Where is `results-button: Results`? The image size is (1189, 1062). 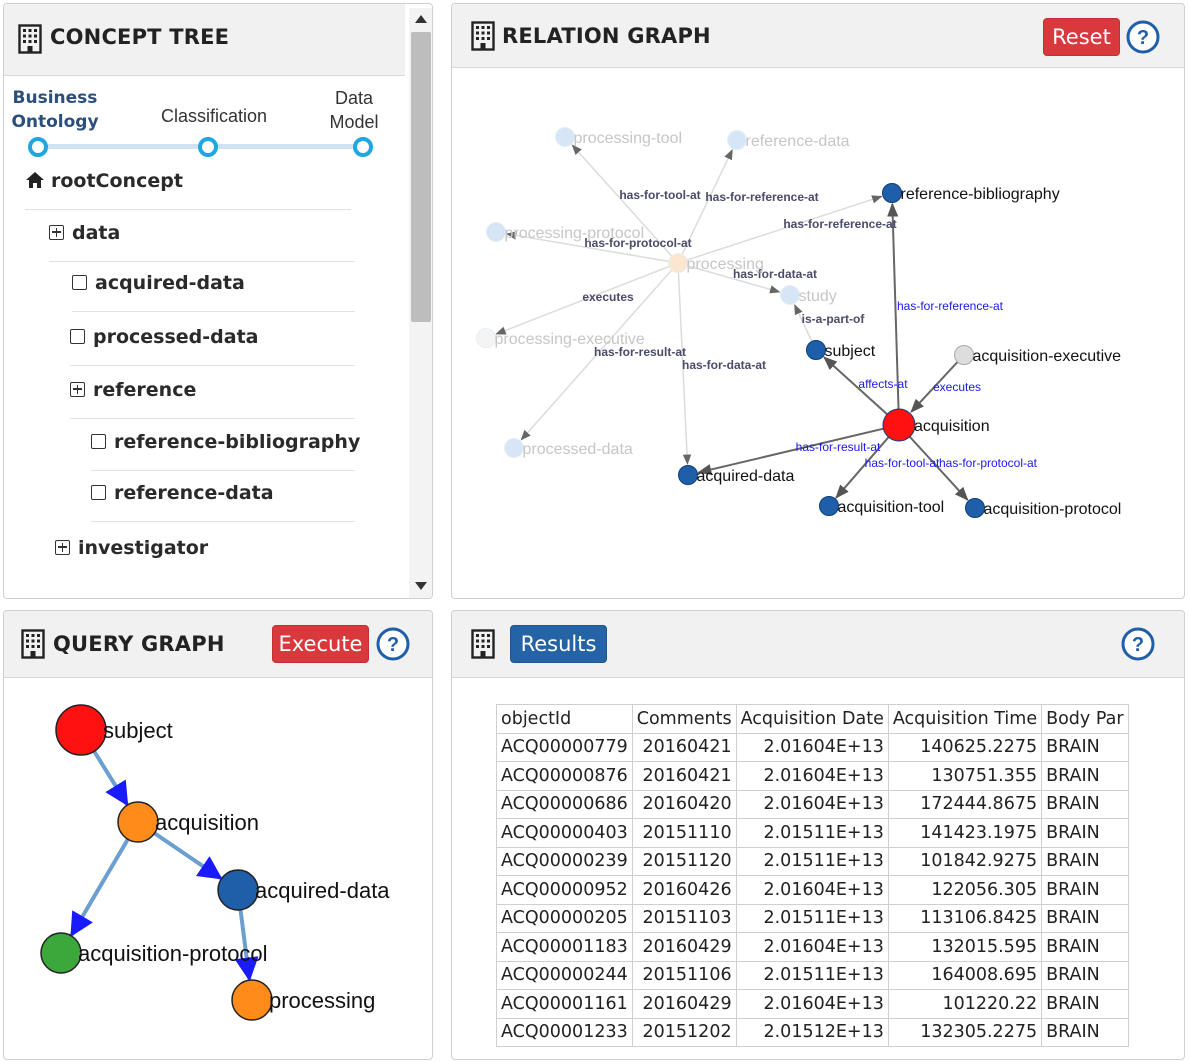 results-button: Results is located at coordinates (558, 644).